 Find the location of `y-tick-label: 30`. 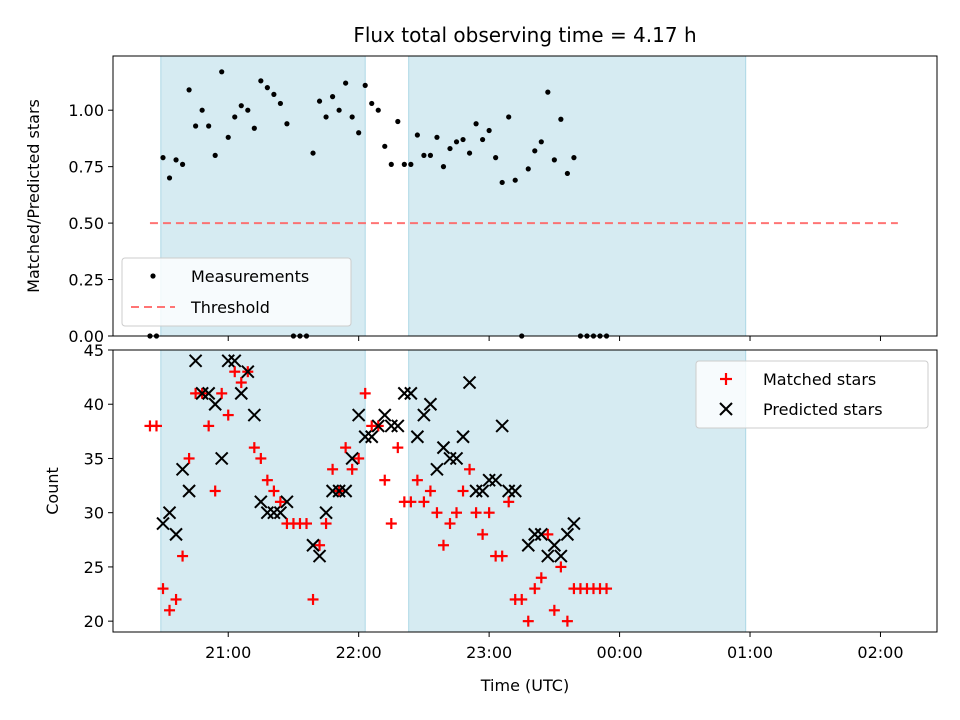

y-tick-label: 30 is located at coordinates (94, 513).